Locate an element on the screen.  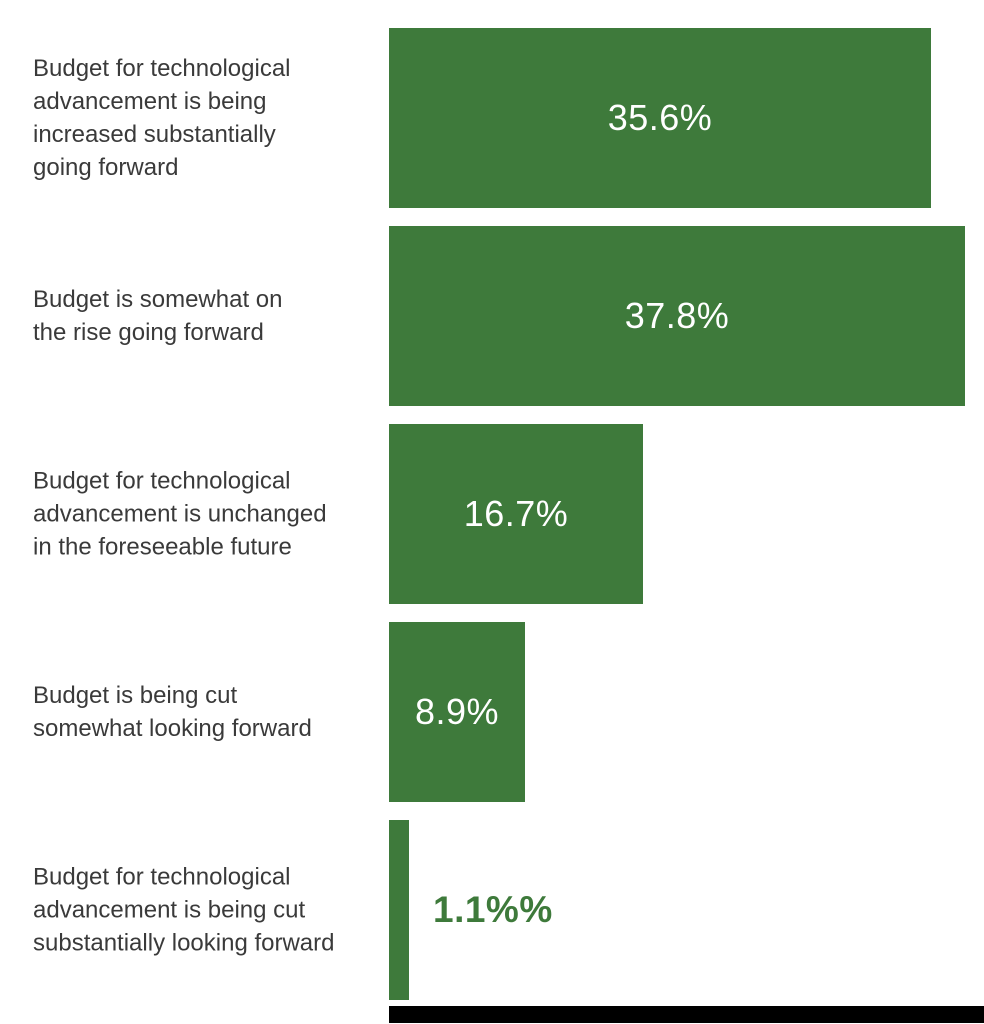
value-label: 35.6% is located at coordinates (660, 117).